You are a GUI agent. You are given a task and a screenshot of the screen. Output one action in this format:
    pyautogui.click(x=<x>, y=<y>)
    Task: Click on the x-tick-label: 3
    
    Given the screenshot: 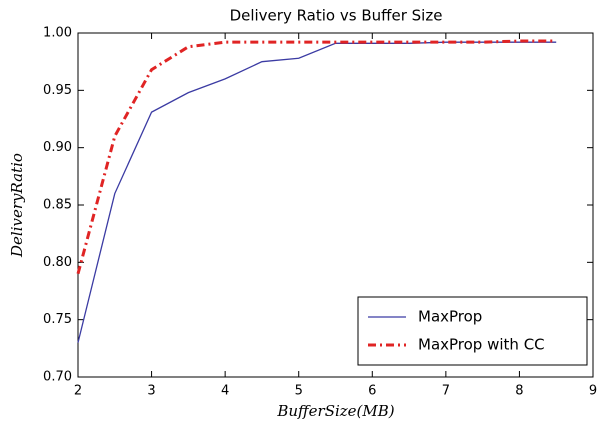 What is the action you would take?
    pyautogui.click(x=151, y=391)
    